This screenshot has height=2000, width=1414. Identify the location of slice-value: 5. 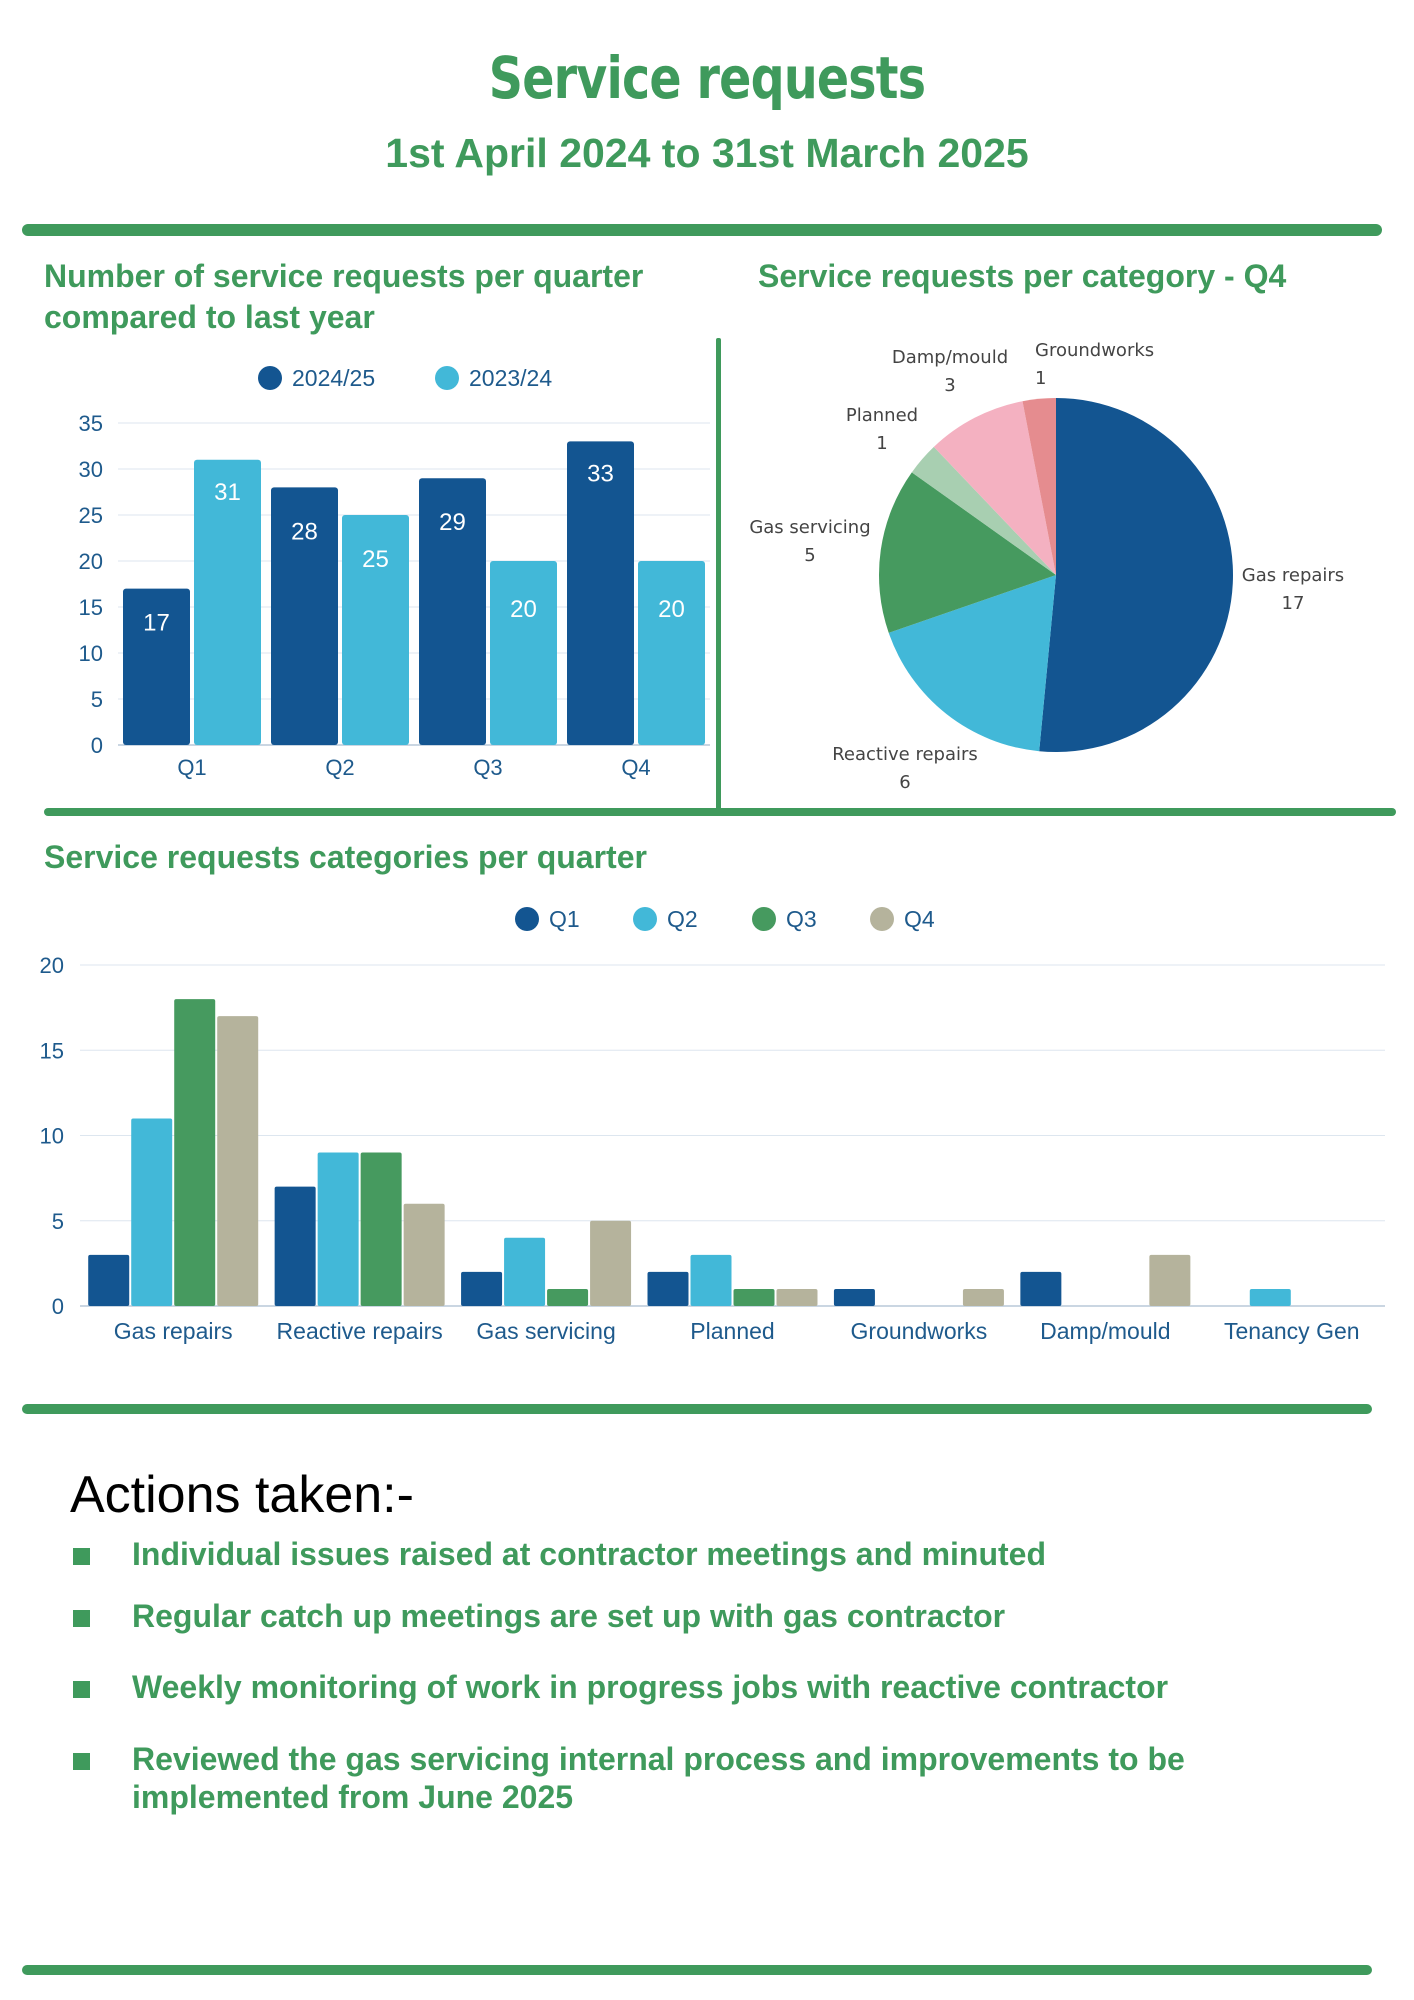
(809, 555).